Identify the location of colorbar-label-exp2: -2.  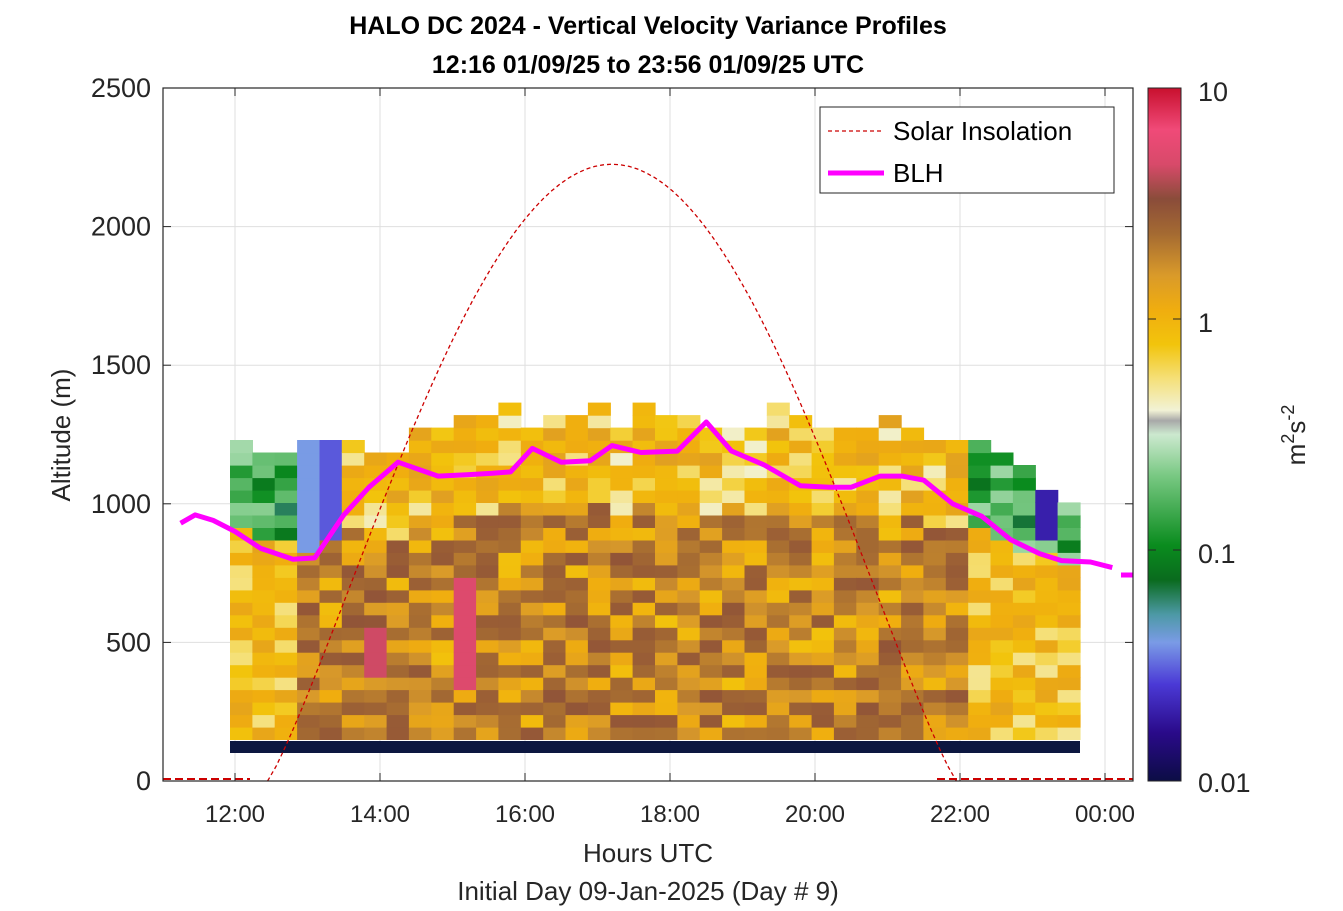
(1288, 413).